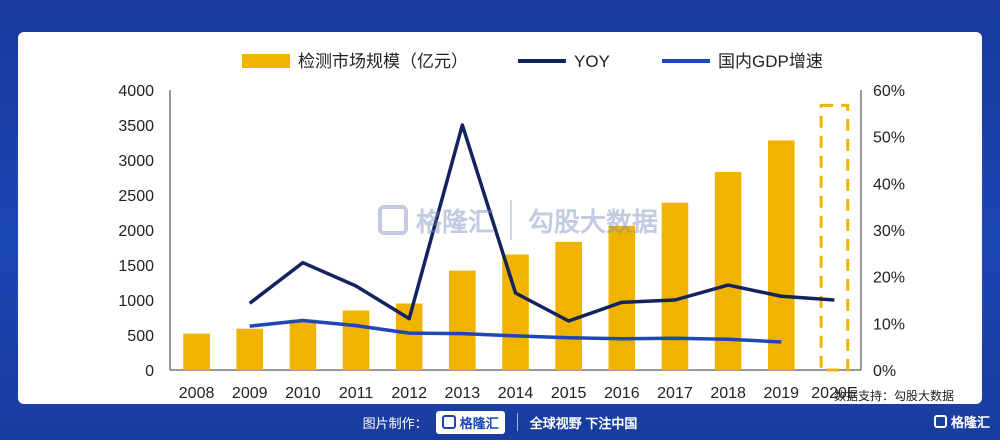 Image resolution: width=1000 pixels, height=440 pixels. What do you see at coordinates (516, 393) in the screenshot?
I see `x-tick-label: 2014` at bounding box center [516, 393].